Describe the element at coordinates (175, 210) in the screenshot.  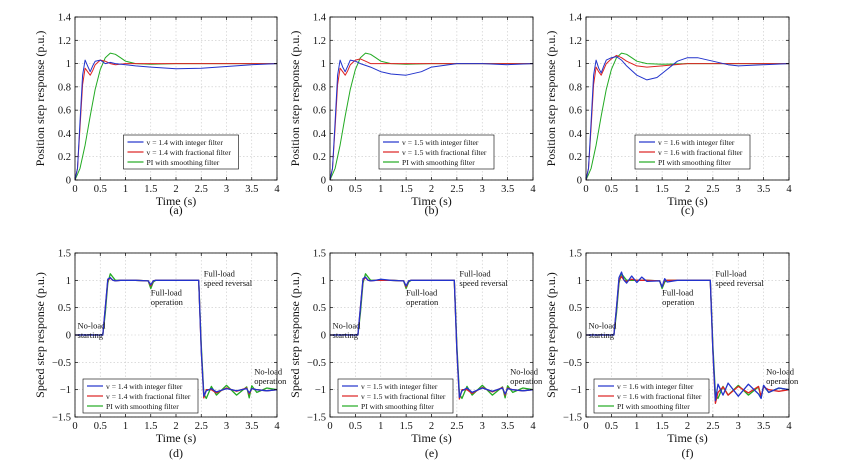
I see `panel-caption: (a)` at that location.